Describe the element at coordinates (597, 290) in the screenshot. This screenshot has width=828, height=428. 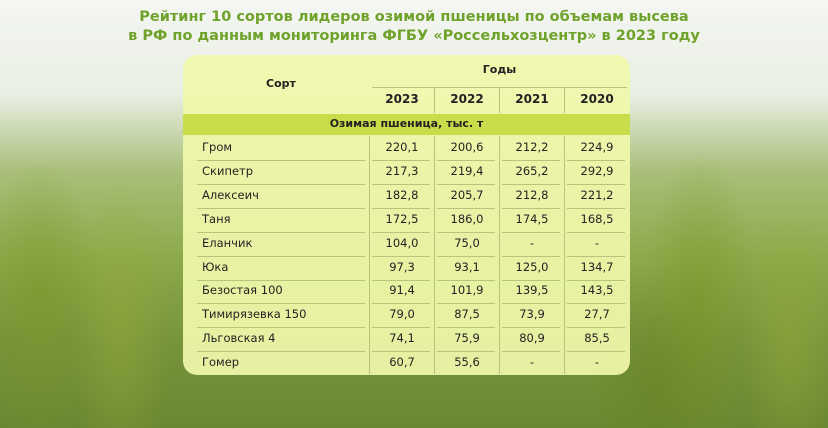
I see `value-cell: 143,5` at that location.